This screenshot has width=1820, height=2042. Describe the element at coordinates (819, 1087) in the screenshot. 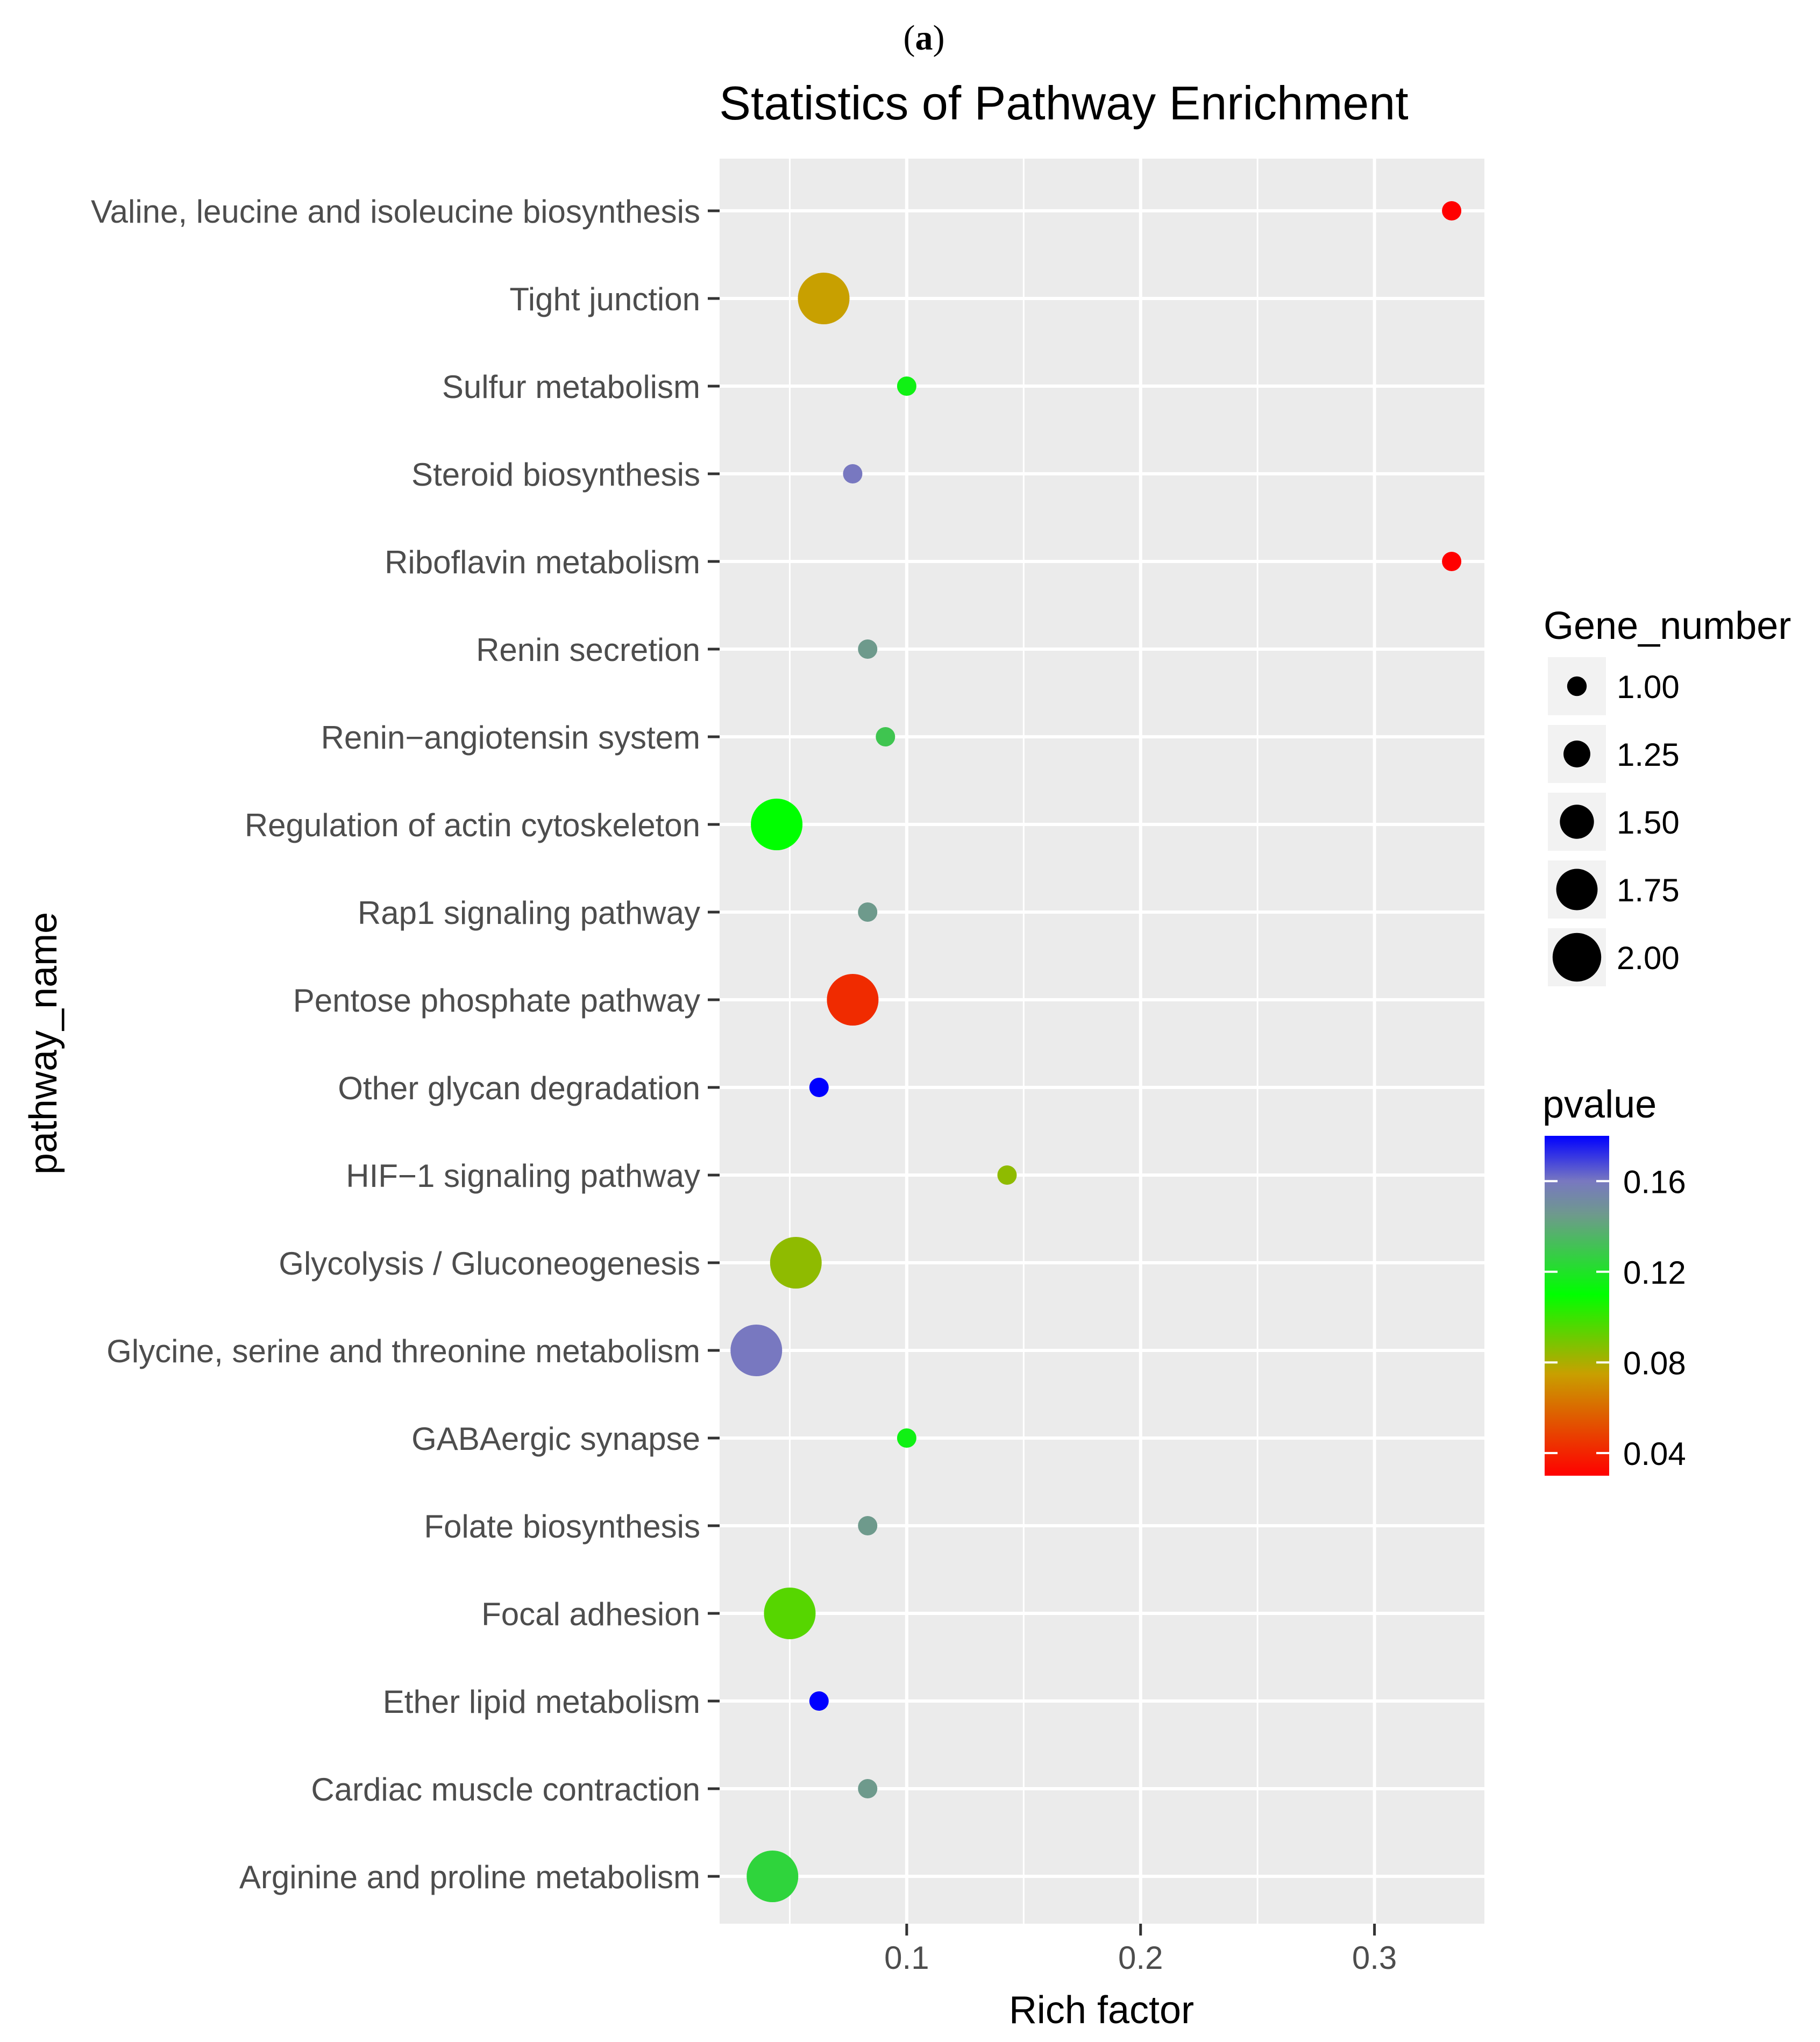

I see `point-other-glycan-degradation` at that location.